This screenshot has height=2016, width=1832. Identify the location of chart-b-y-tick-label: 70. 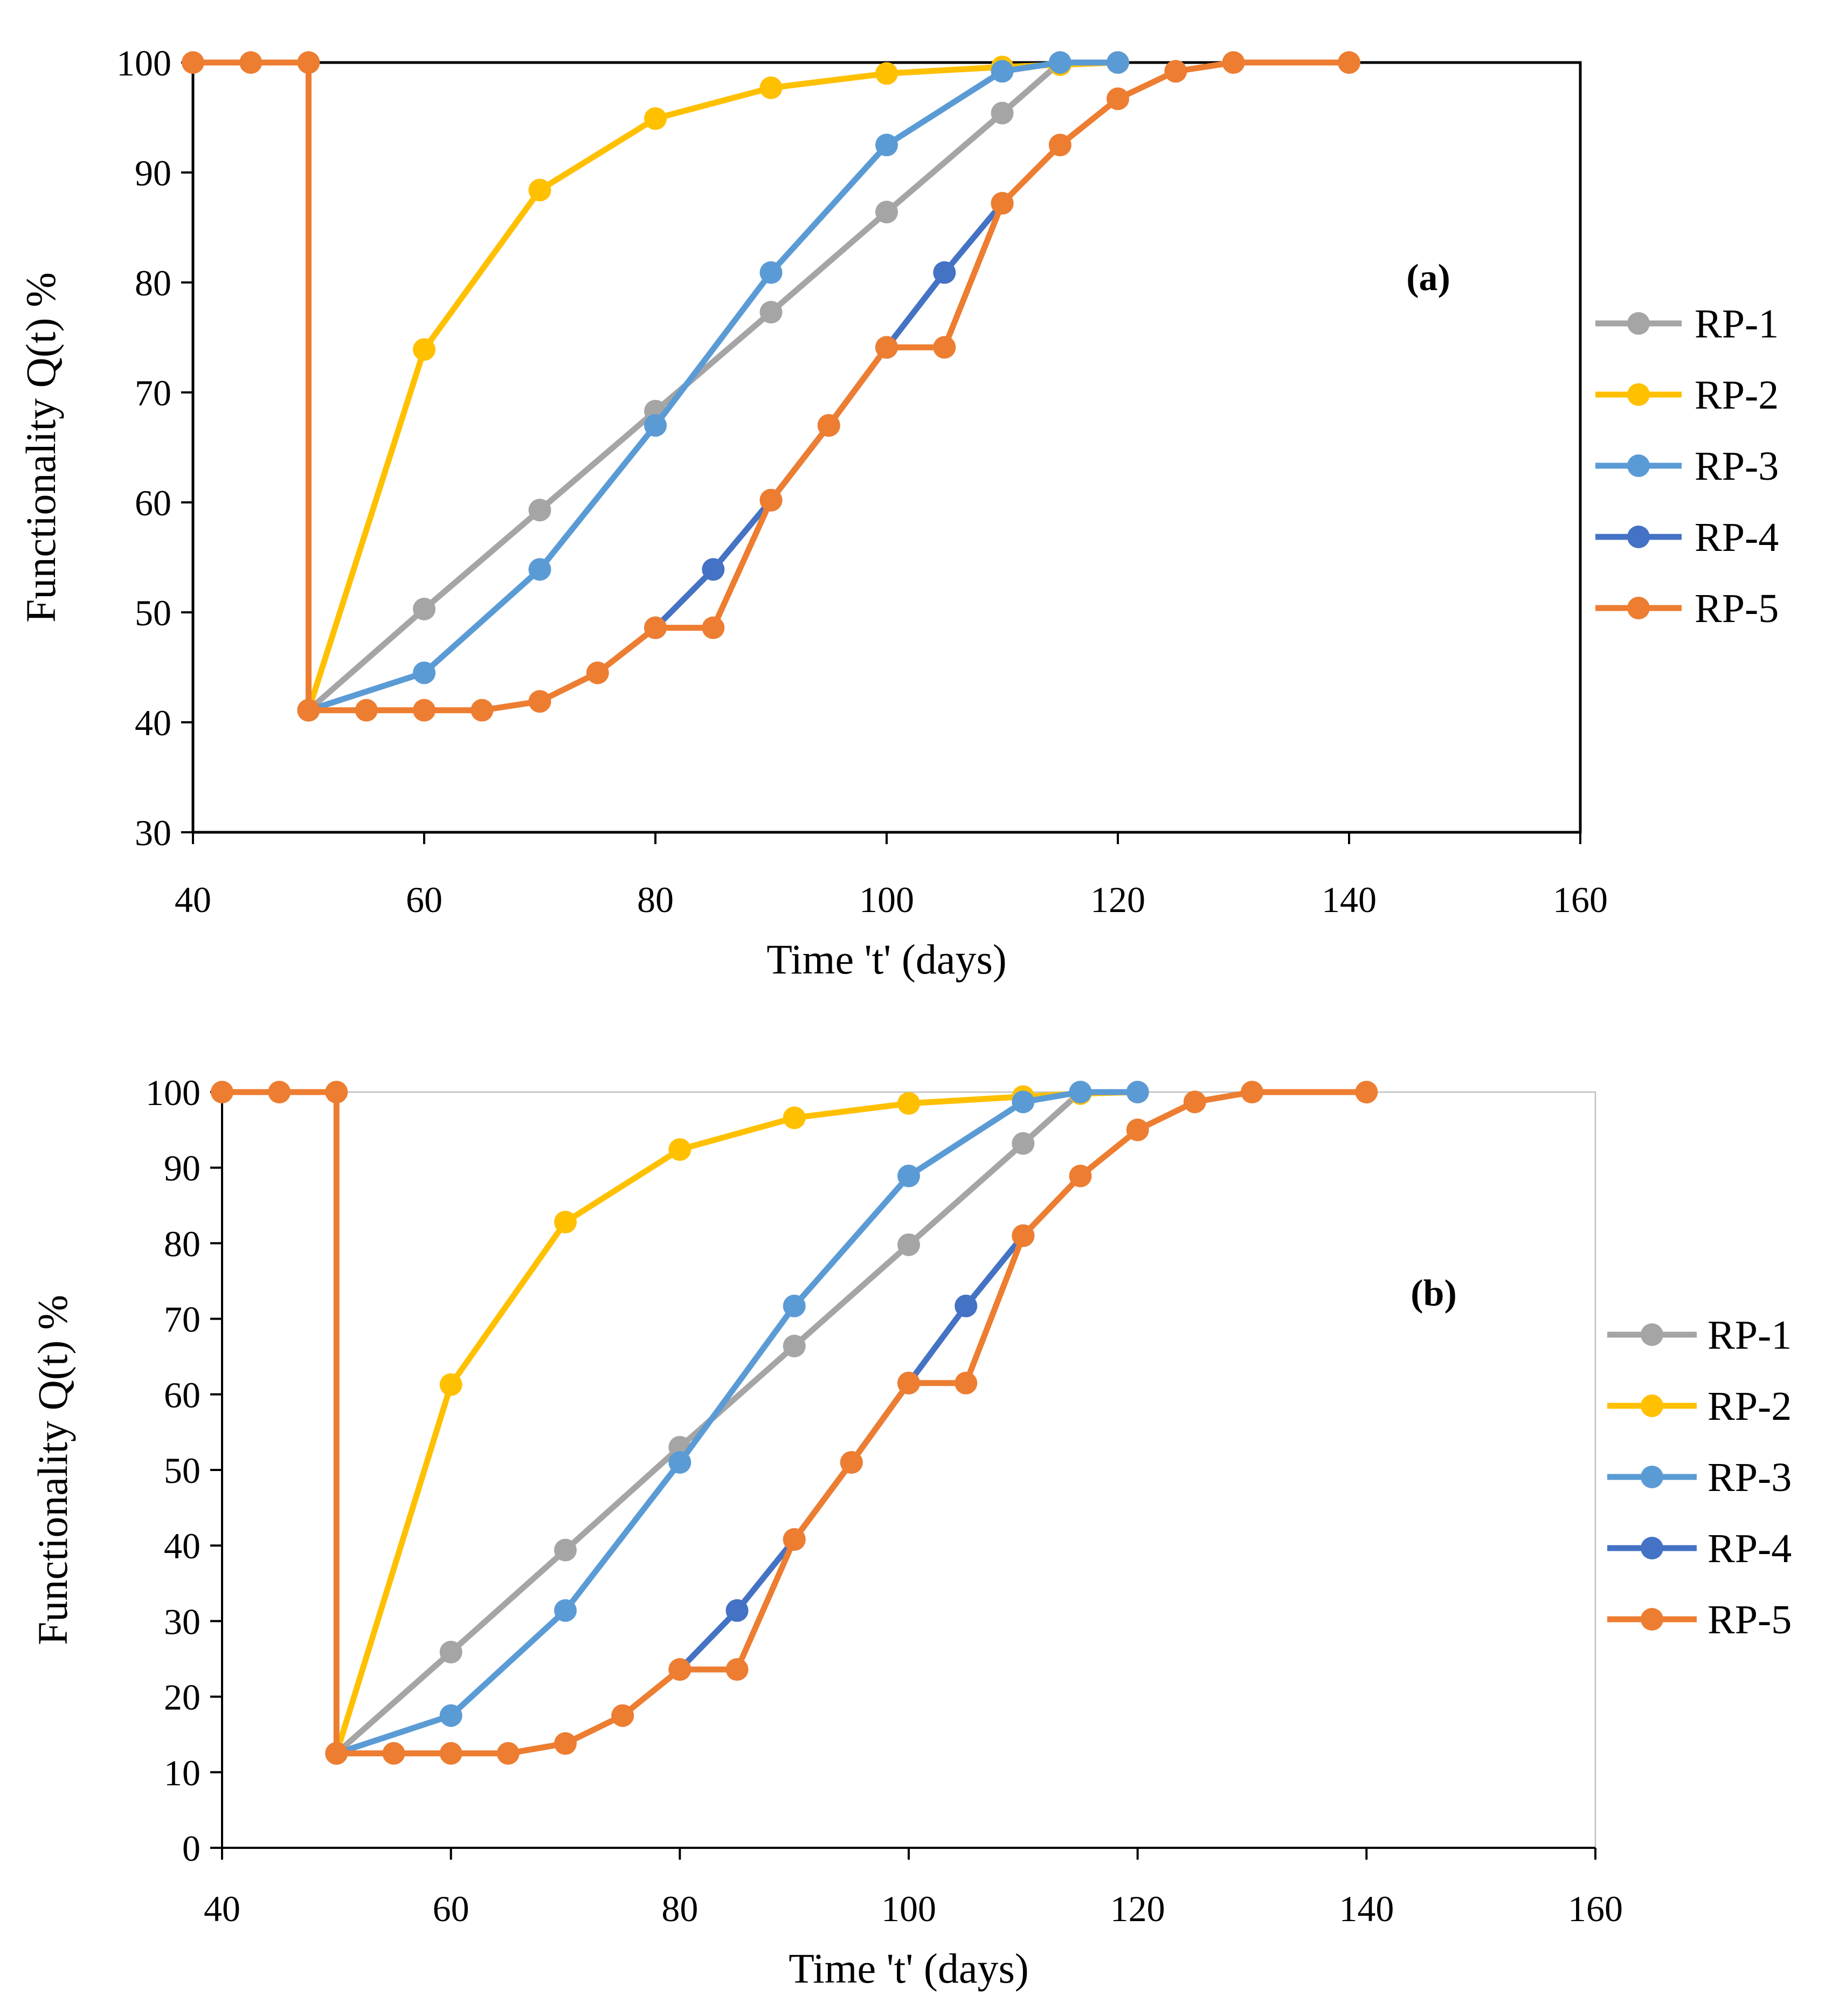
(183, 1319).